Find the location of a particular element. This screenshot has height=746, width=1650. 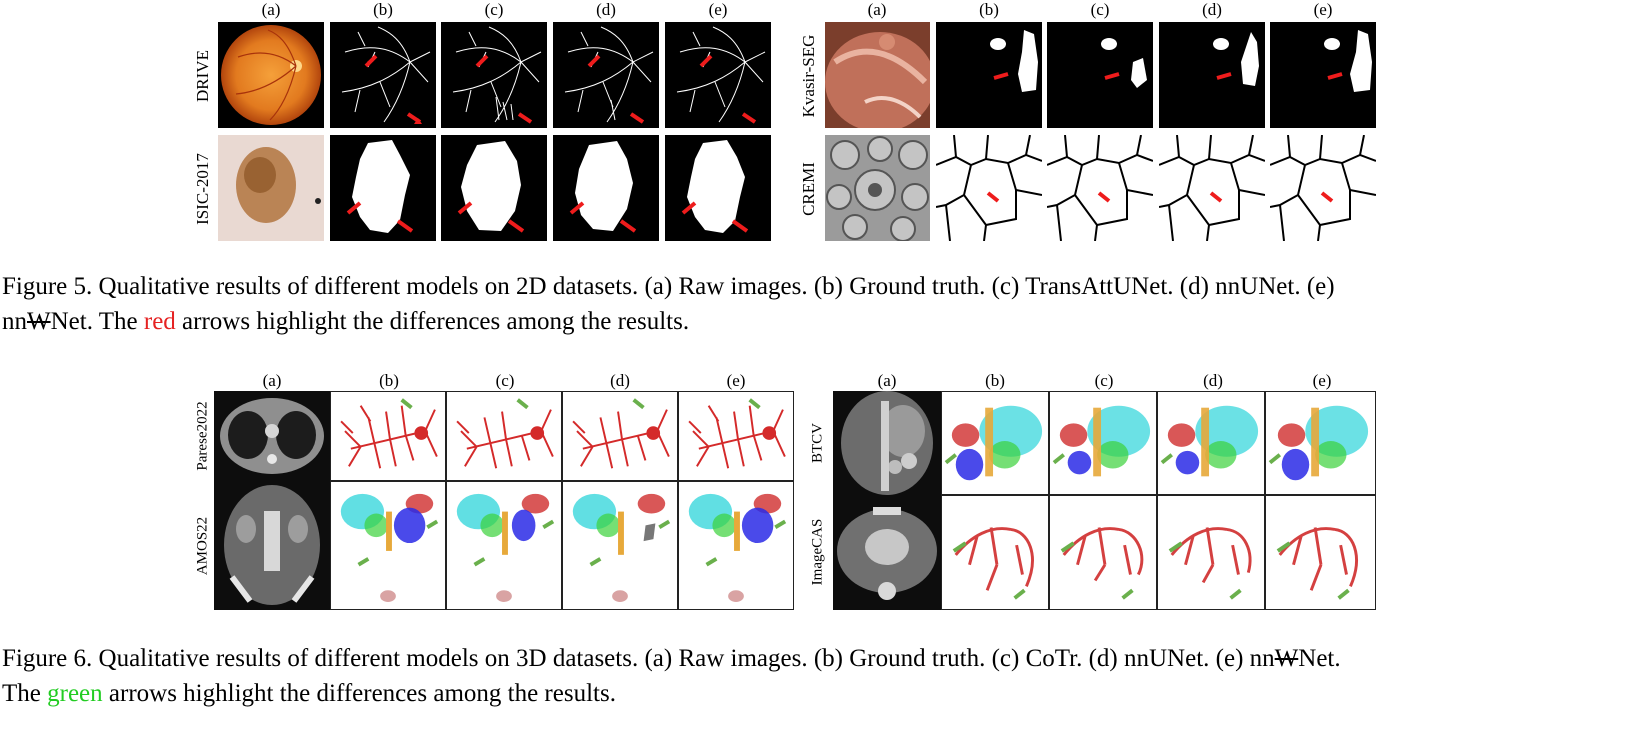

caption-text: Net. The is located at coordinates (97, 321).